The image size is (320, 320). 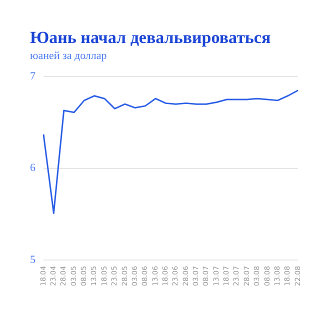 I want to click on y-tick-label: 6, so click(x=33, y=168).